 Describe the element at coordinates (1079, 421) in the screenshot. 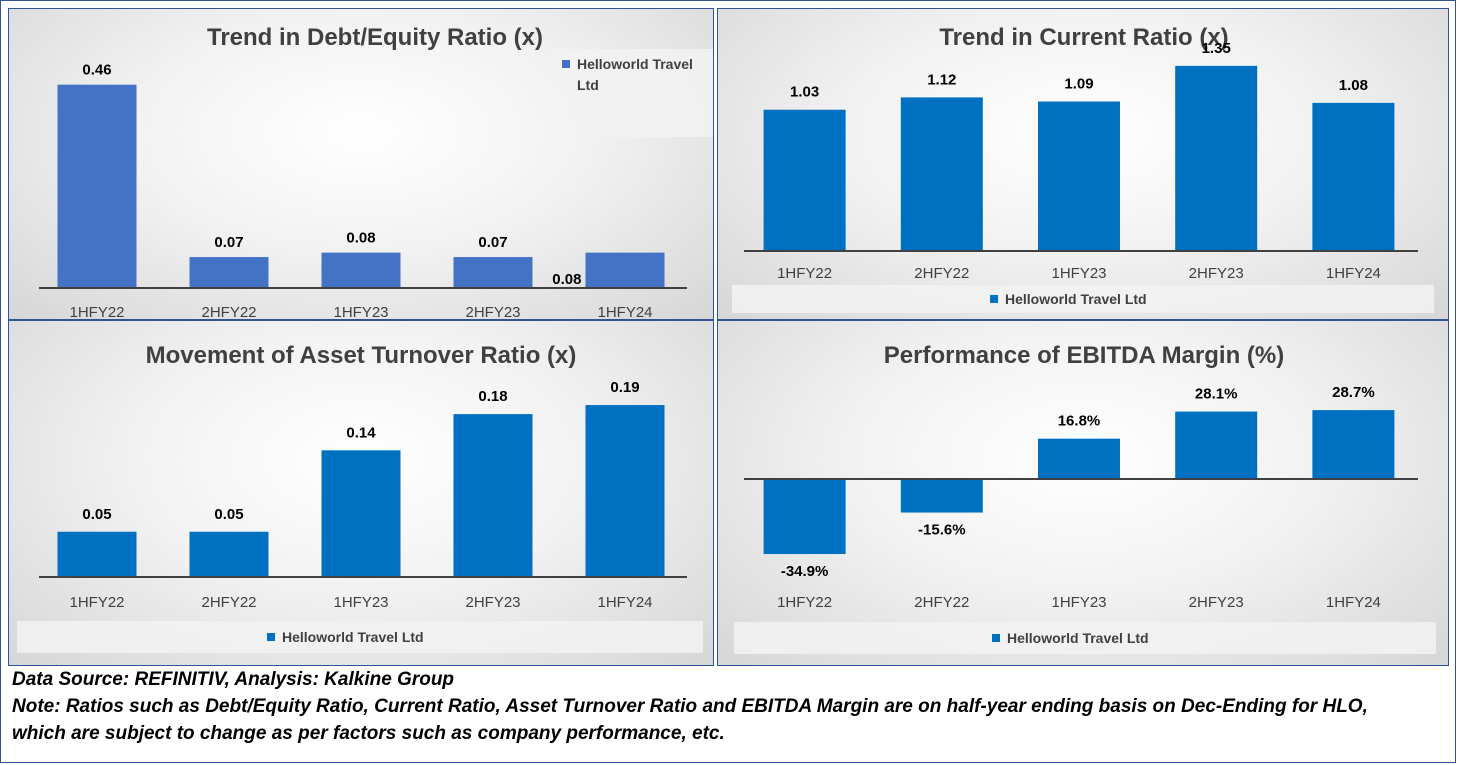

I see `data-label: 16.8%` at that location.